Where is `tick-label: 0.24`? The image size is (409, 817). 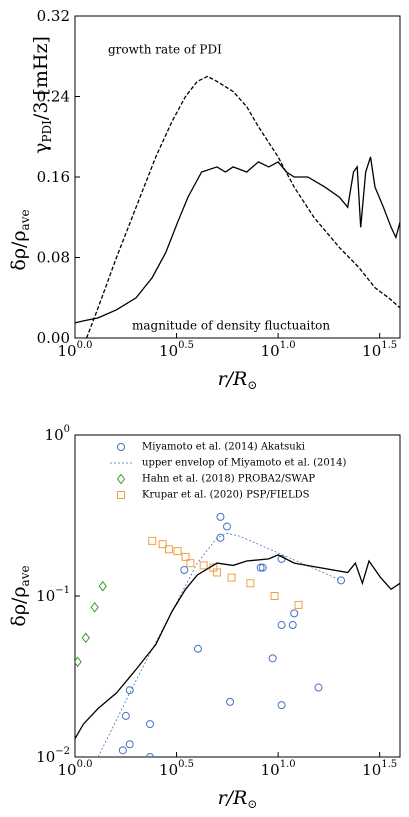 tick-label: 0.24 is located at coordinates (53, 97).